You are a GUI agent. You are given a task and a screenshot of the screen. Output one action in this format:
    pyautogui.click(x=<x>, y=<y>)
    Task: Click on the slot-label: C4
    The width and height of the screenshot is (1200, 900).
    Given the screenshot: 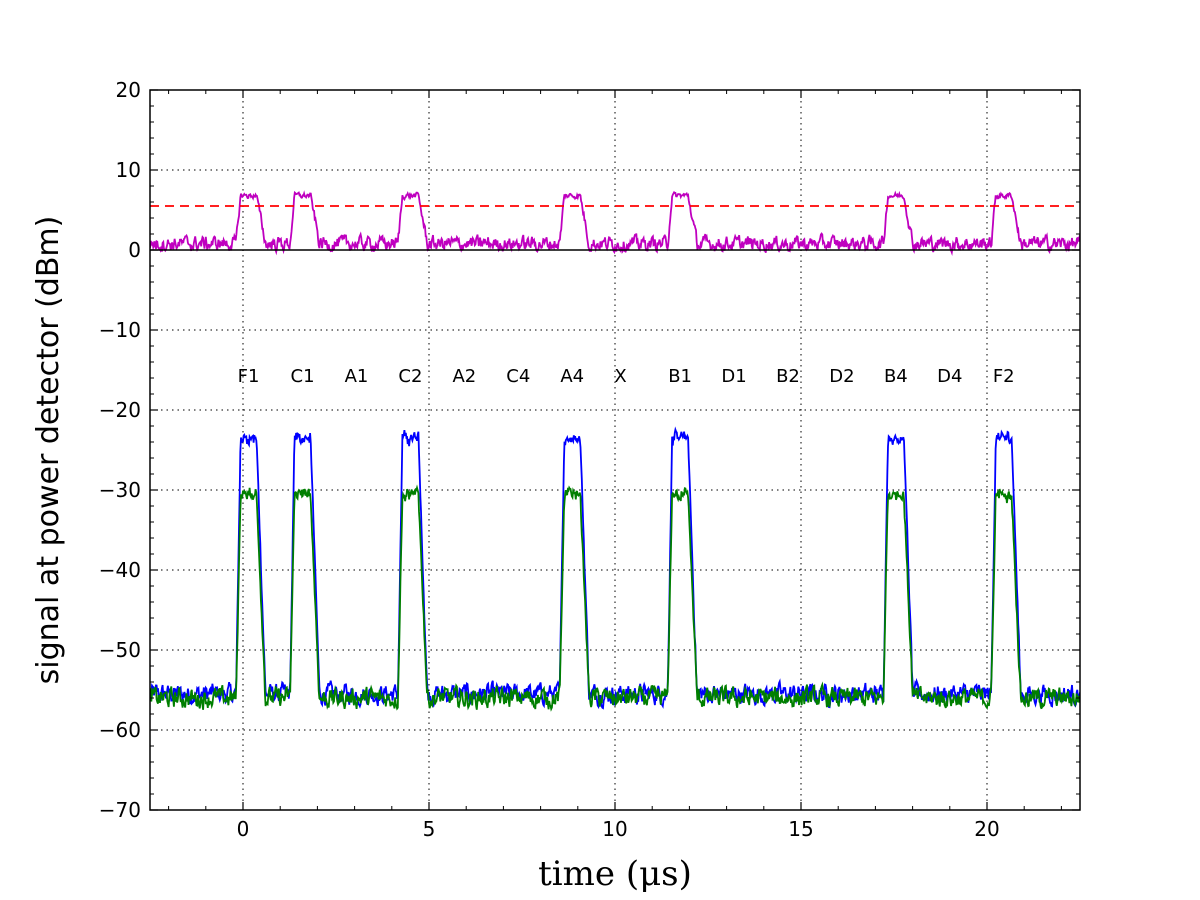 What is the action you would take?
    pyautogui.click(x=518, y=376)
    